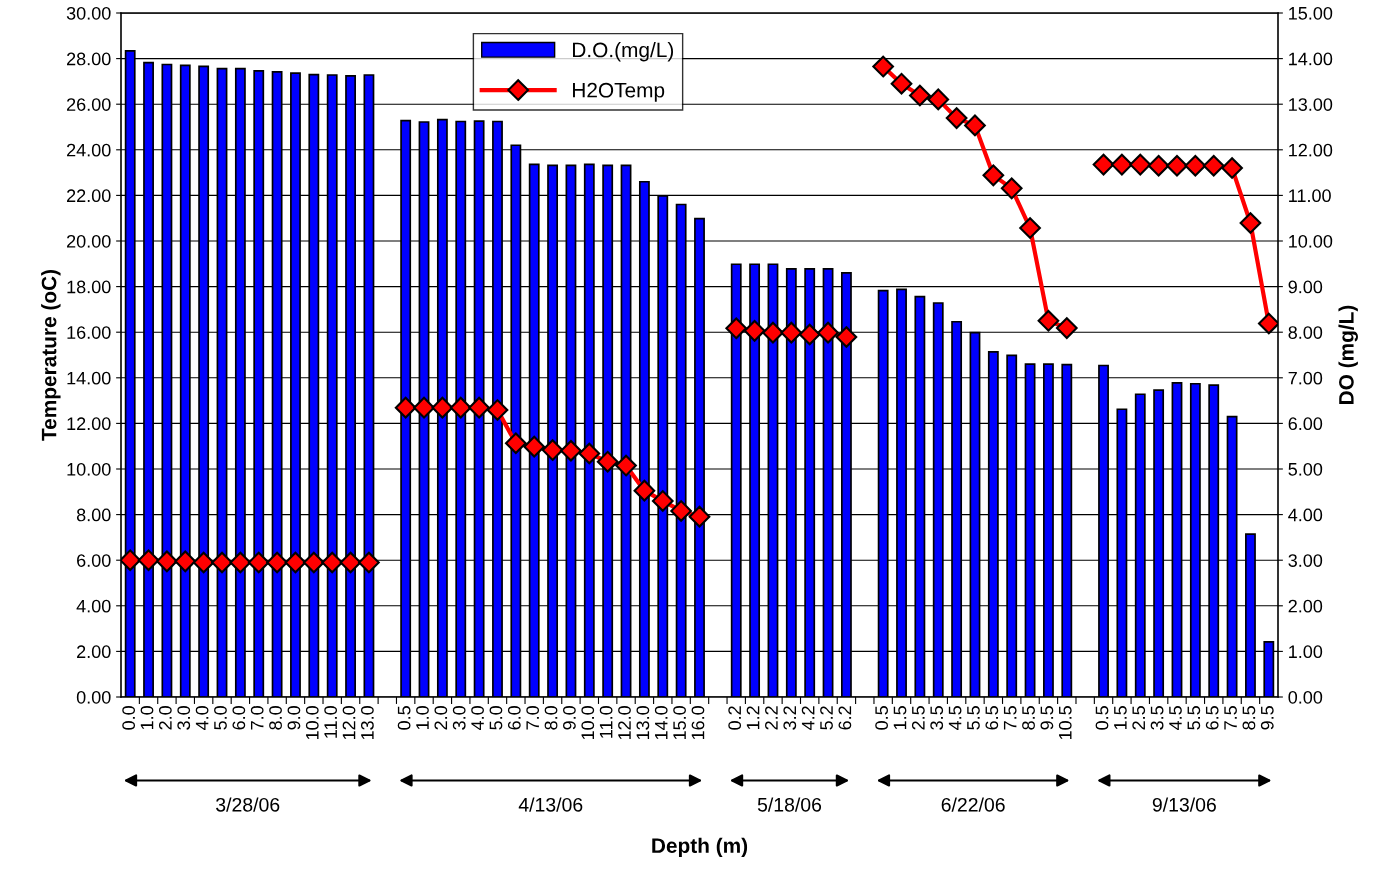  What do you see at coordinates (845, 718) in the screenshot?
I see `x-tick-label: 6.2` at bounding box center [845, 718].